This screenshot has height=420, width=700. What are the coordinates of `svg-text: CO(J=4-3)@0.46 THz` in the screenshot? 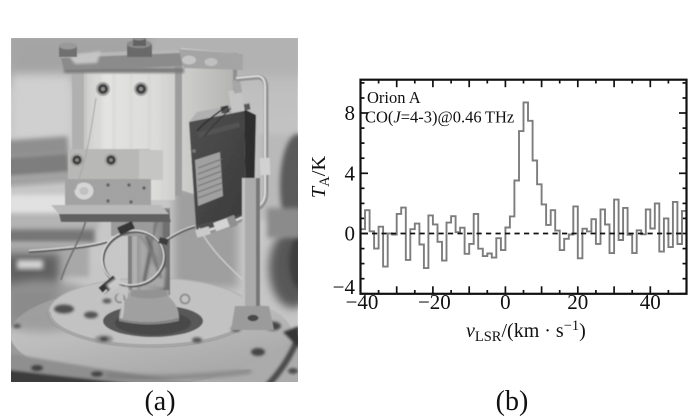 It's located at (439, 117).